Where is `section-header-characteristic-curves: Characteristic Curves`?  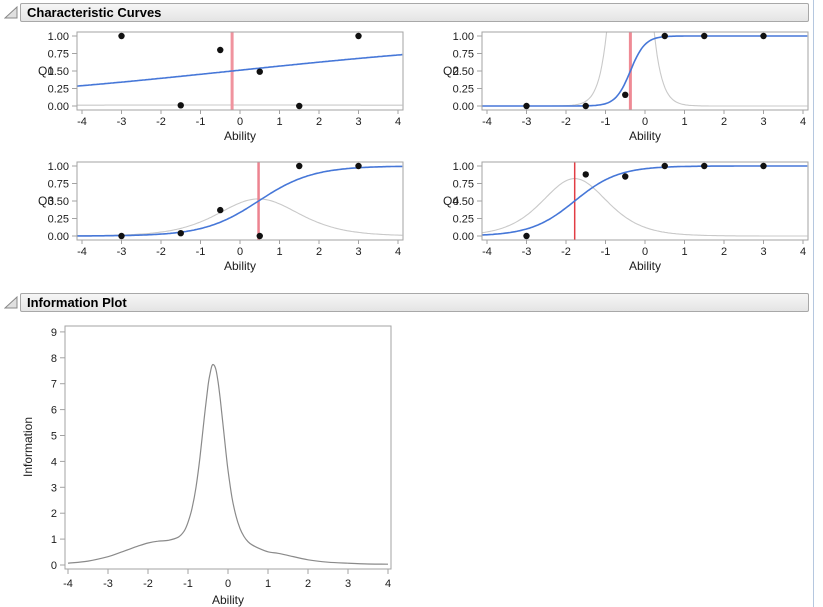
section-header-characteristic-curves: Characteristic Curves is located at coordinates (414, 12).